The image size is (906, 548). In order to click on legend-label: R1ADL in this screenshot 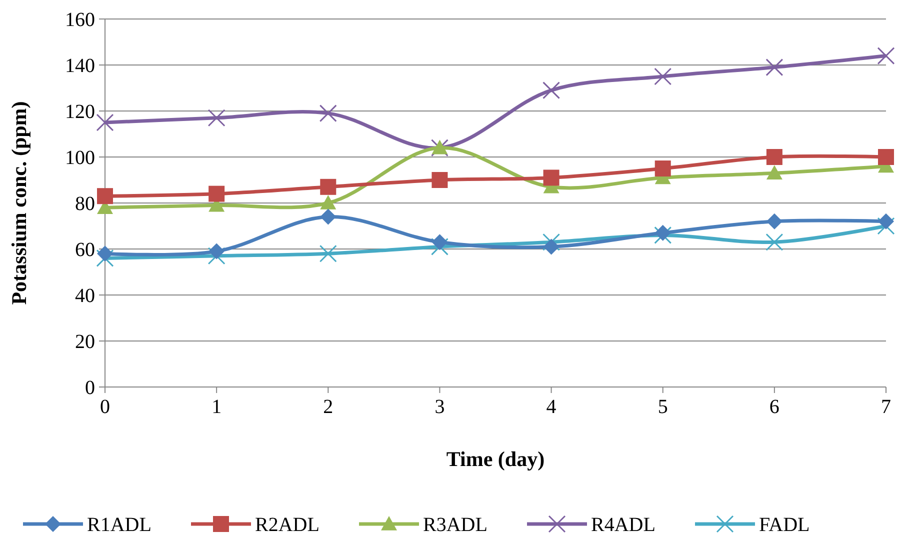, I will do `click(119, 525)`.